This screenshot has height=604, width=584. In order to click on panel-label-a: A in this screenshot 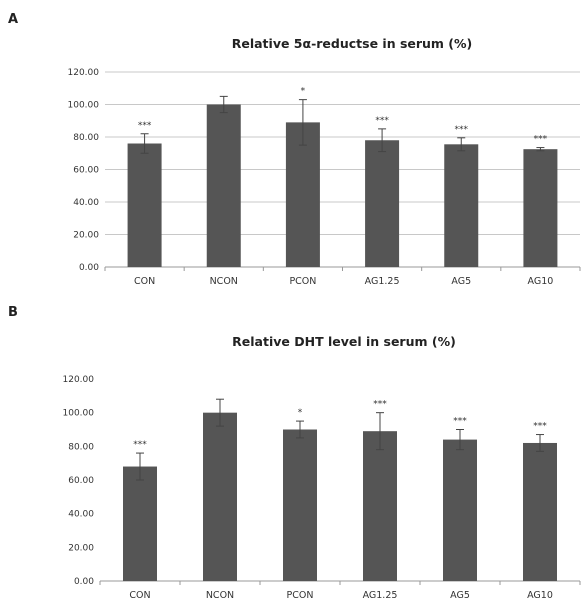, I will do `click(13, 19)`.